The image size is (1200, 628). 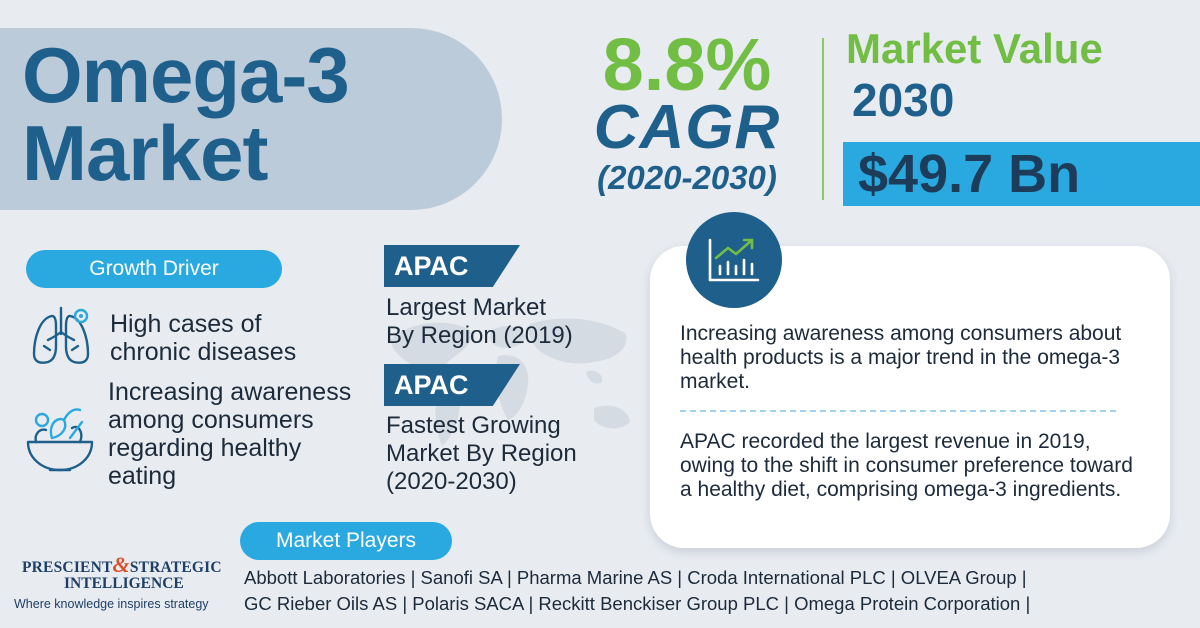 I want to click on apac-largest-text: Largest Market By Region (2019), so click(x=479, y=322).